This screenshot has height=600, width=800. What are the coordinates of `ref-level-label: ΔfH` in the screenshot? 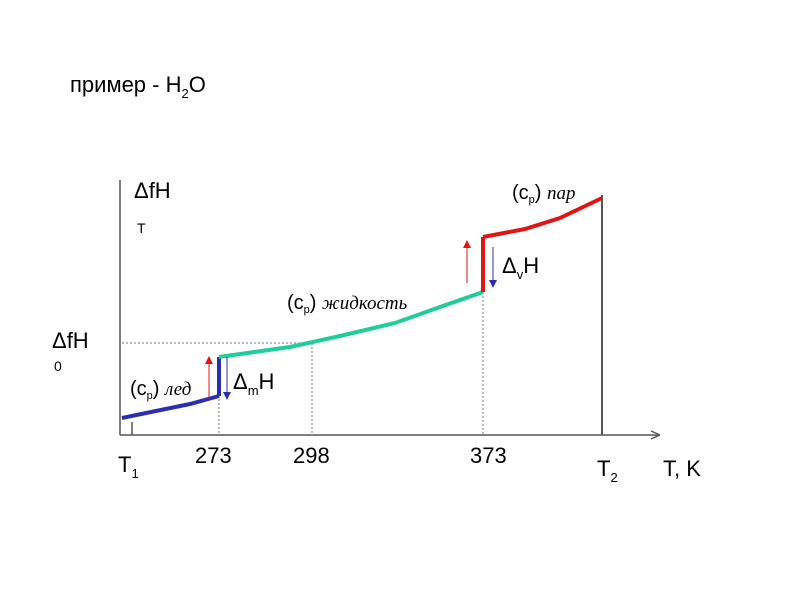 It's located at (70, 340).